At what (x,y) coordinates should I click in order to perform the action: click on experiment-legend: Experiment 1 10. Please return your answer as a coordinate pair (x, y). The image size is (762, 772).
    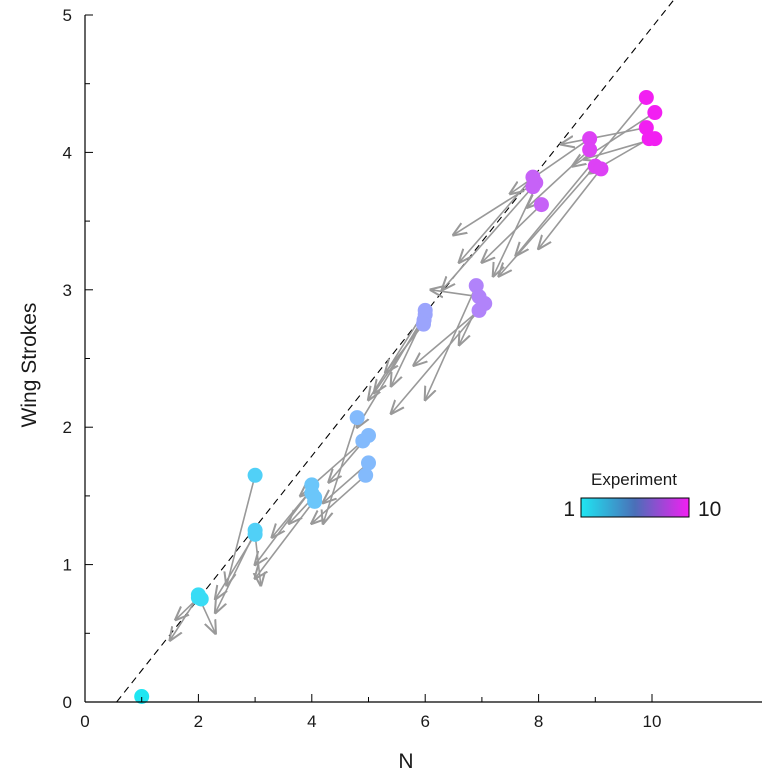
    Looking at the image, I should click on (642, 495).